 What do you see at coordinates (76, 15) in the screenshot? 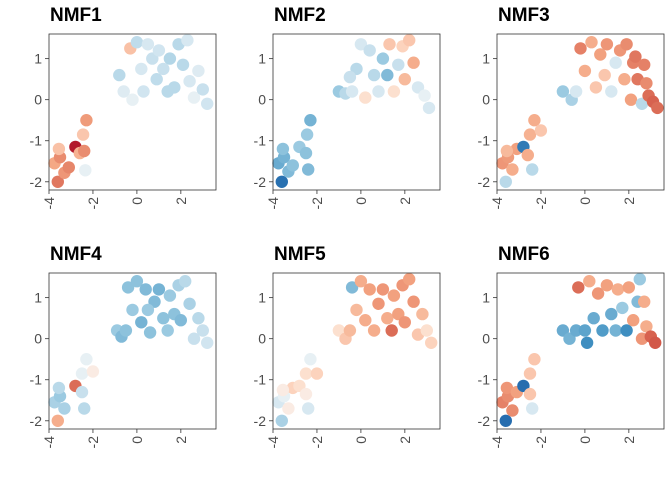
I see `panel-title: NMF1` at bounding box center [76, 15].